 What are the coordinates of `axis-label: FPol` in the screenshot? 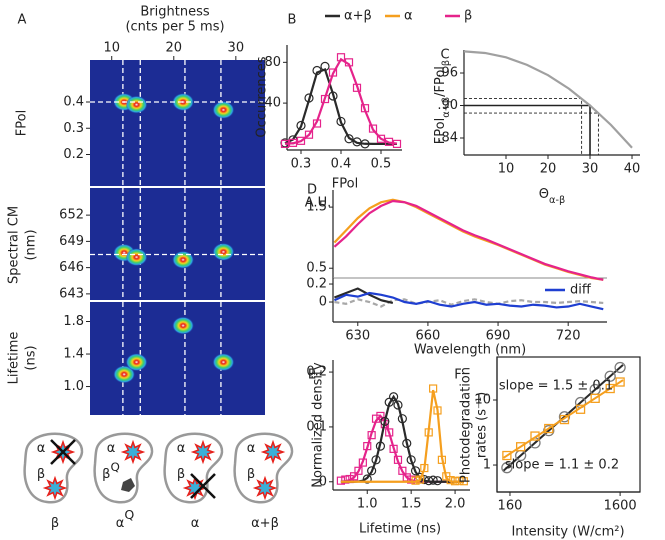 It's located at (22, 123).